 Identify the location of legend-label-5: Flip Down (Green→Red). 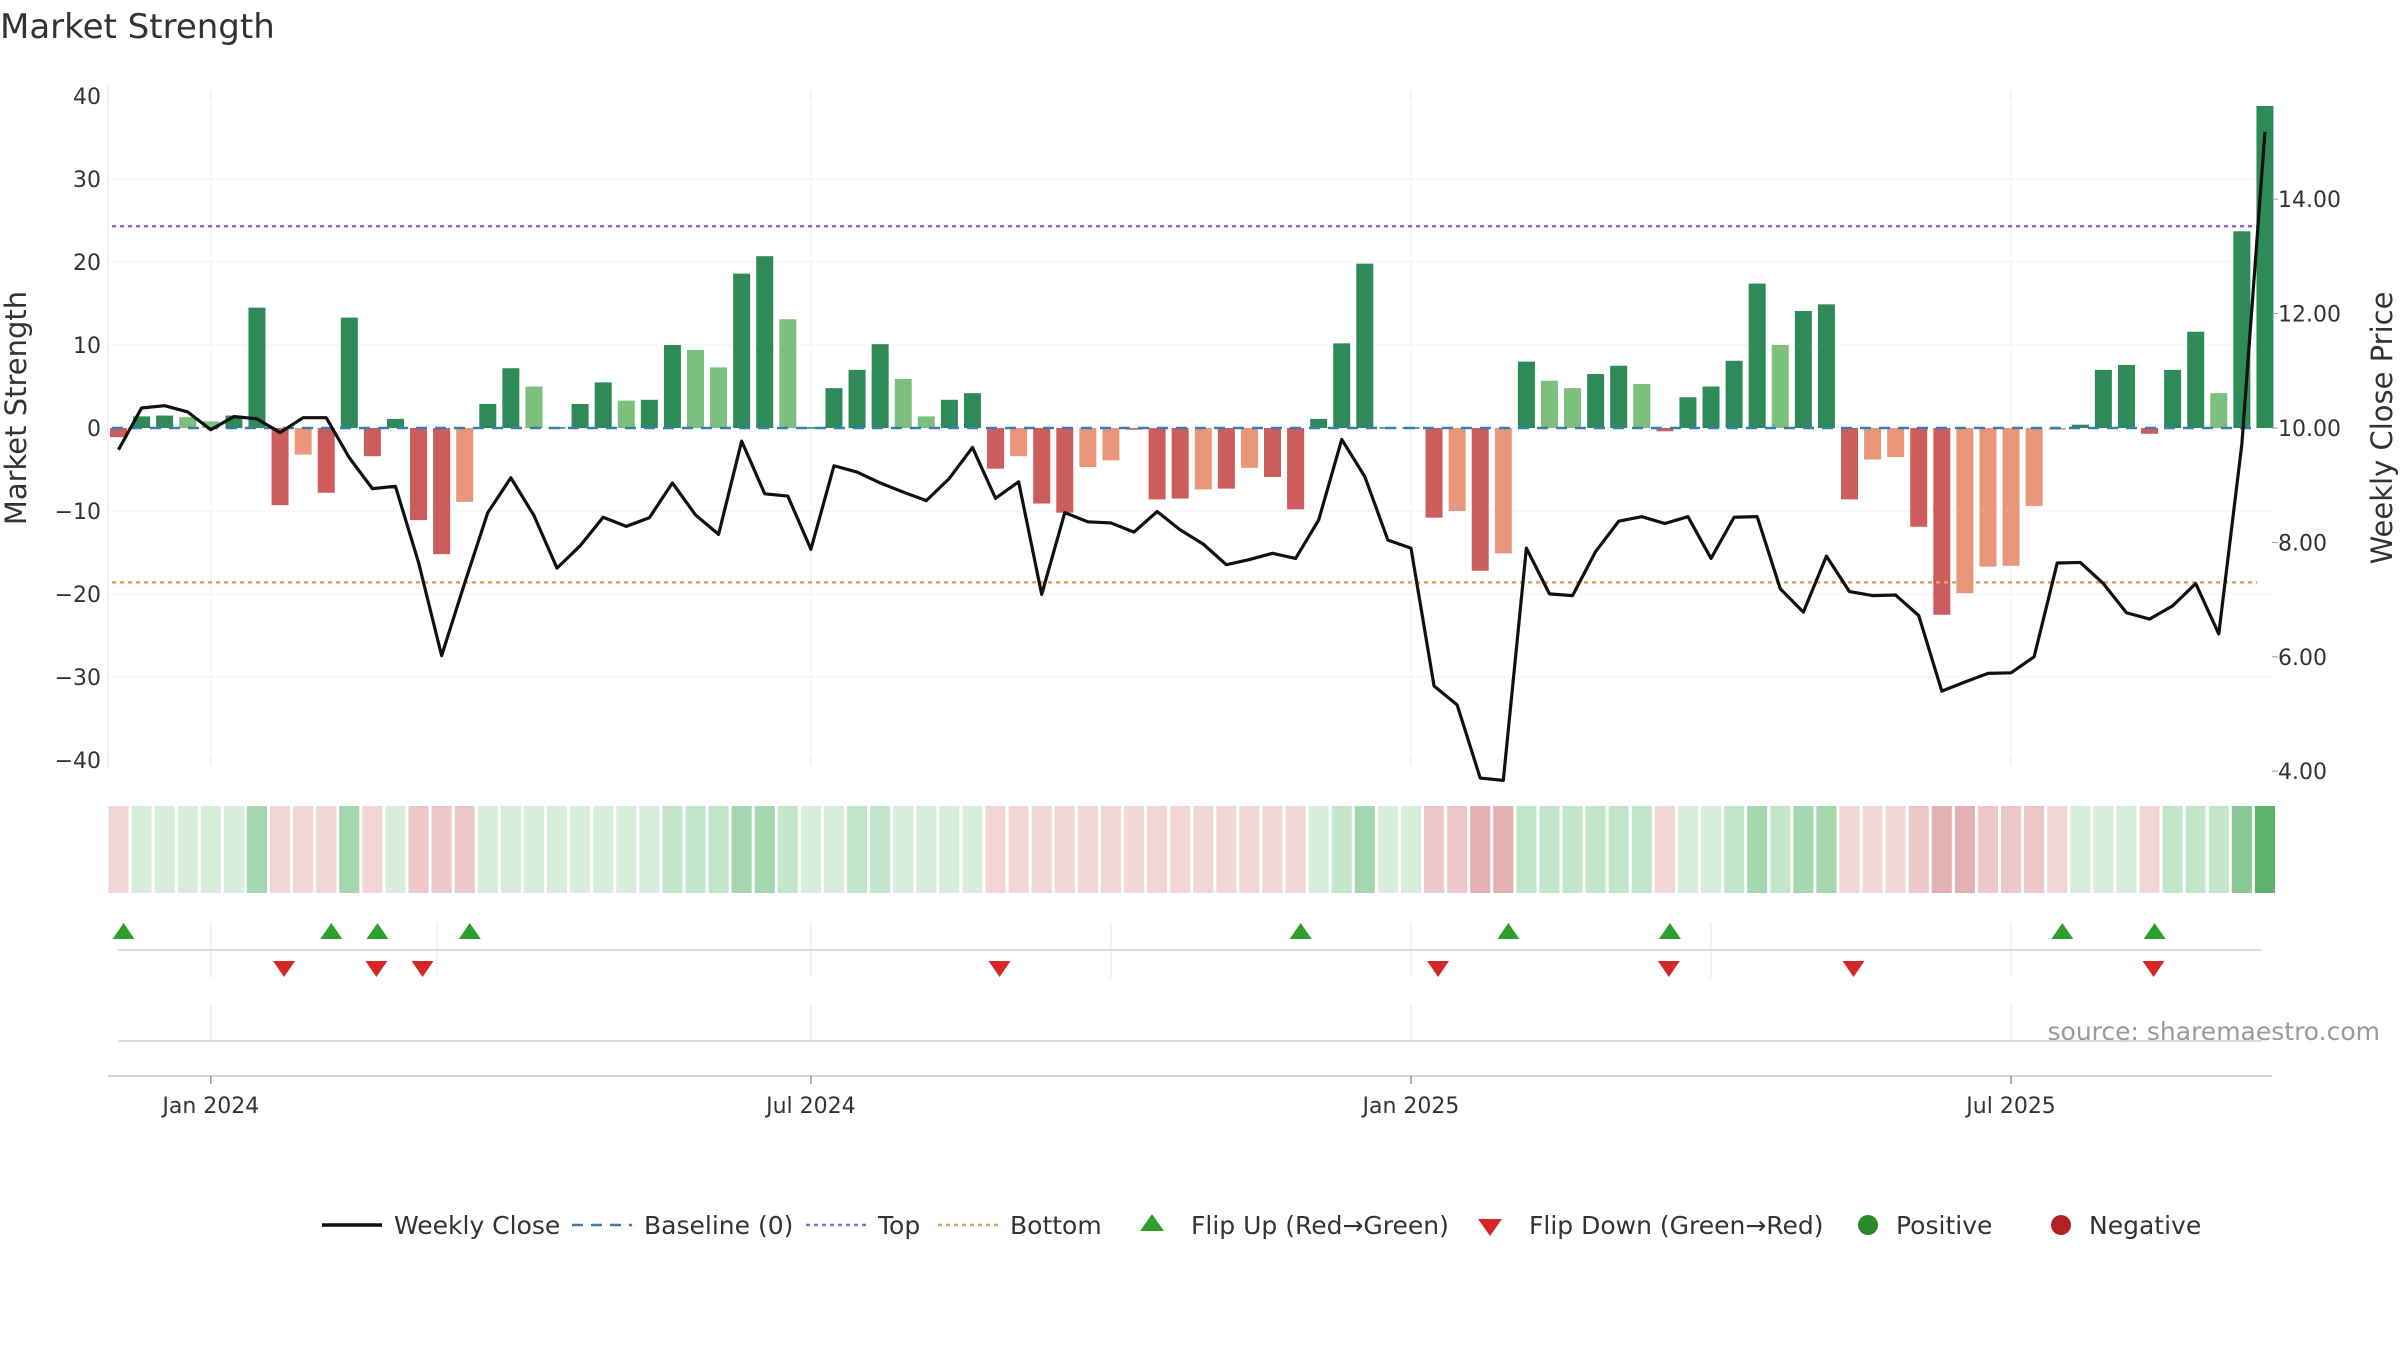
(1676, 1225).